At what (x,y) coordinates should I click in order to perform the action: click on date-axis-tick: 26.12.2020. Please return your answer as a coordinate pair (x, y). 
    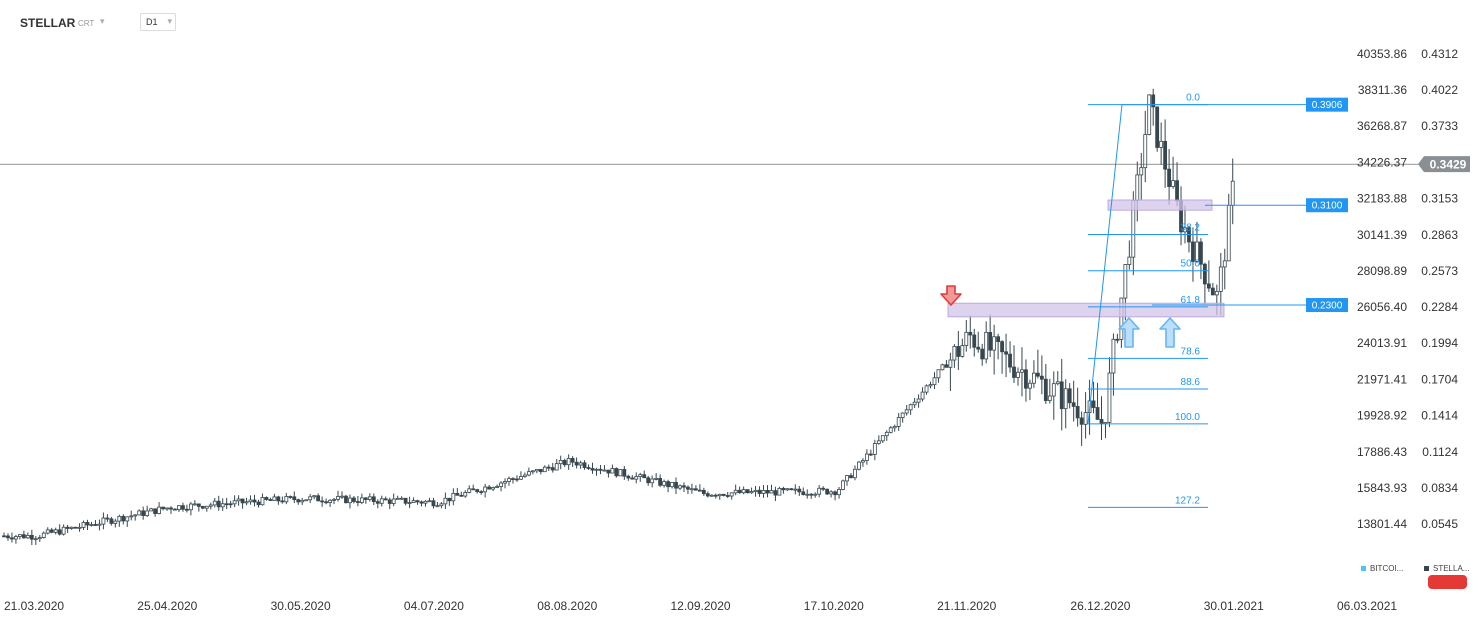
    Looking at the image, I should click on (1100, 606).